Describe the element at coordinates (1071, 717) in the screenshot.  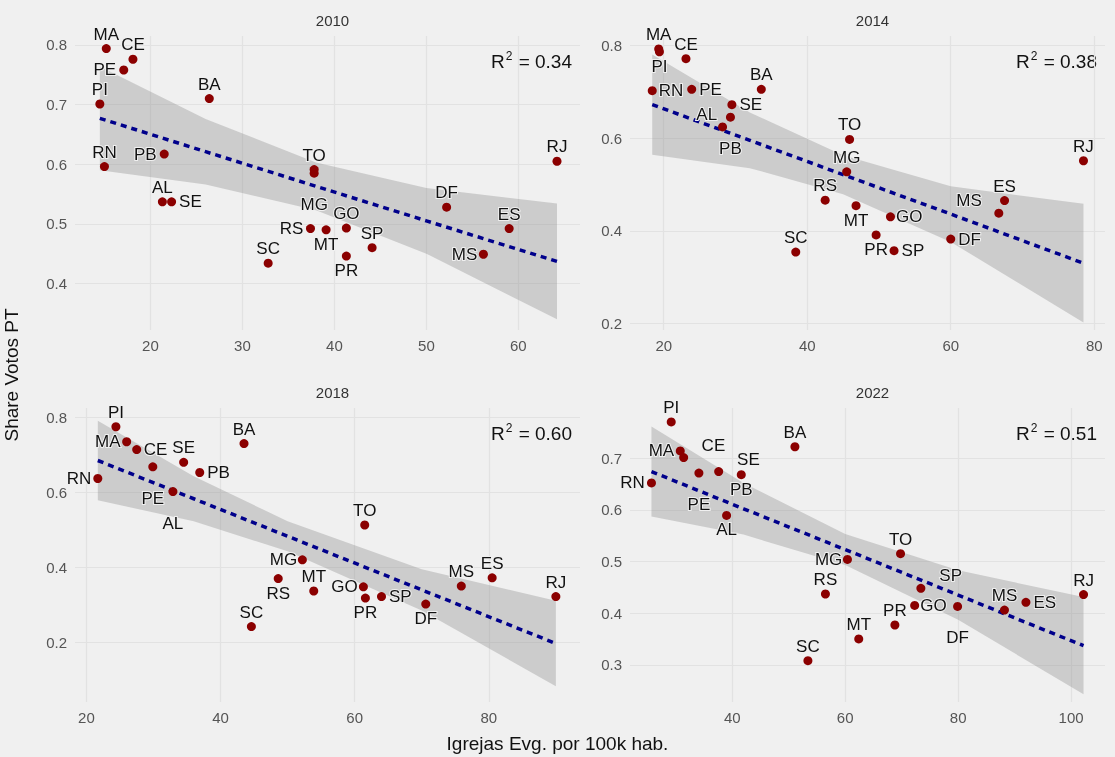
I see `x-tick-label: 100` at that location.